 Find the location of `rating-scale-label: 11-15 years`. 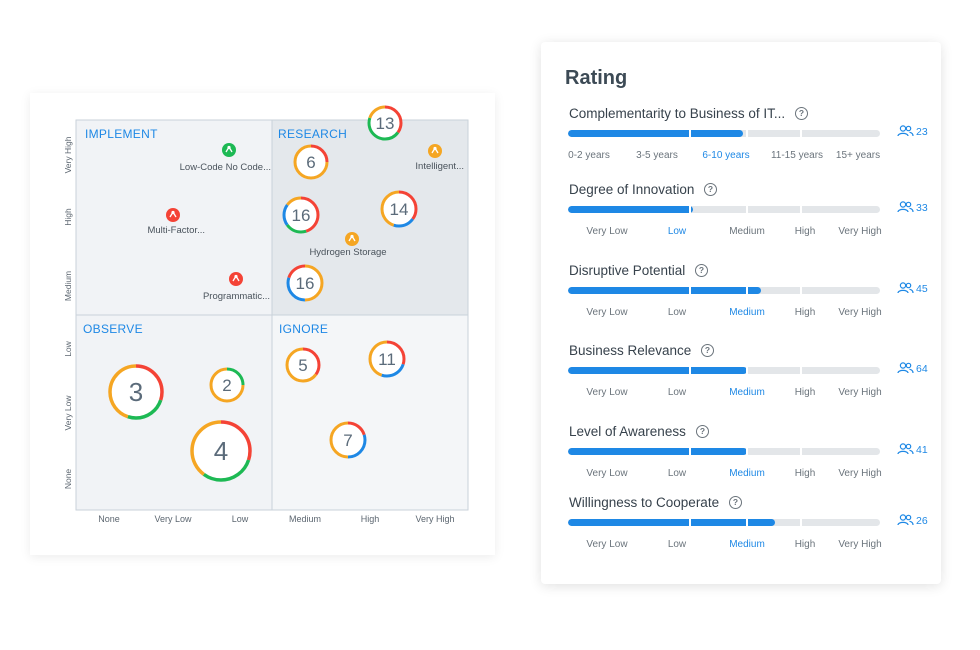

rating-scale-label: 11-15 years is located at coordinates (797, 155).